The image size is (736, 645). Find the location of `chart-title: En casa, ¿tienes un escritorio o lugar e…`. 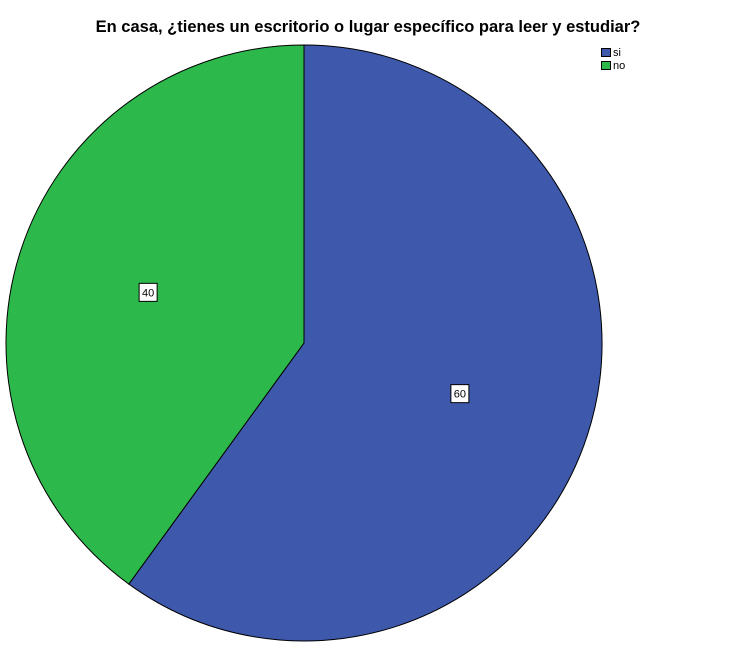

chart-title: En casa, ¿tienes un escritorio o lugar e… is located at coordinates (368, 27).